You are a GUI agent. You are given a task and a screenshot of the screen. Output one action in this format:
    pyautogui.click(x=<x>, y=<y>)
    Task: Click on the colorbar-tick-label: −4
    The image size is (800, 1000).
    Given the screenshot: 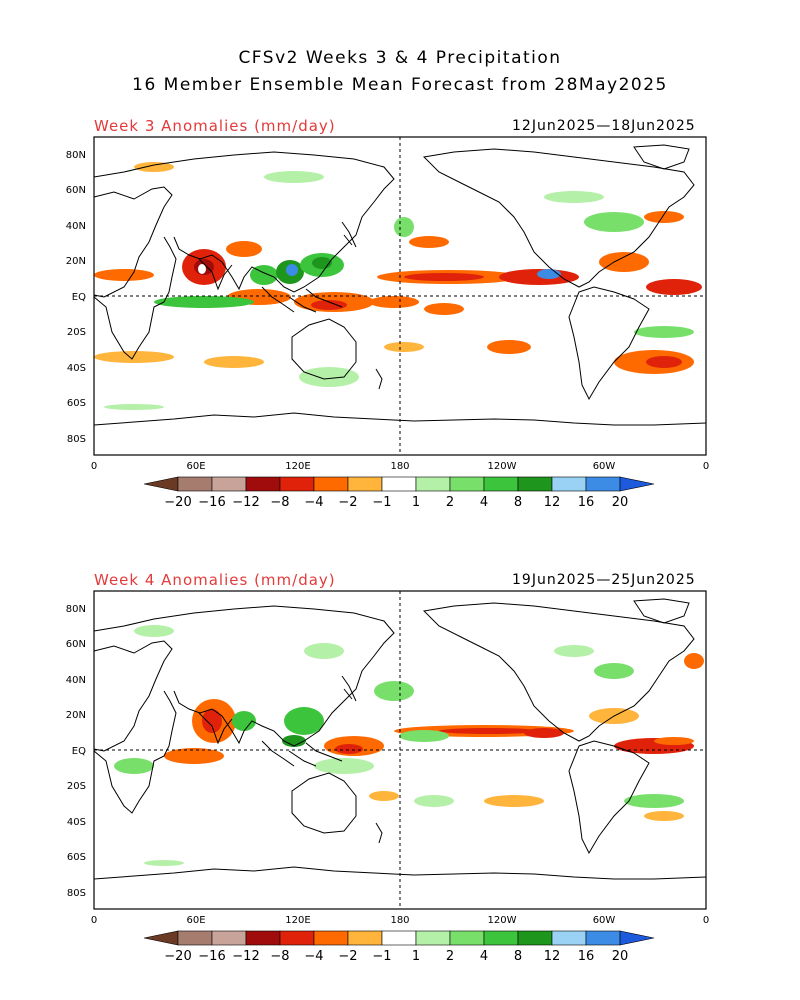 What is the action you would take?
    pyautogui.click(x=313, y=502)
    